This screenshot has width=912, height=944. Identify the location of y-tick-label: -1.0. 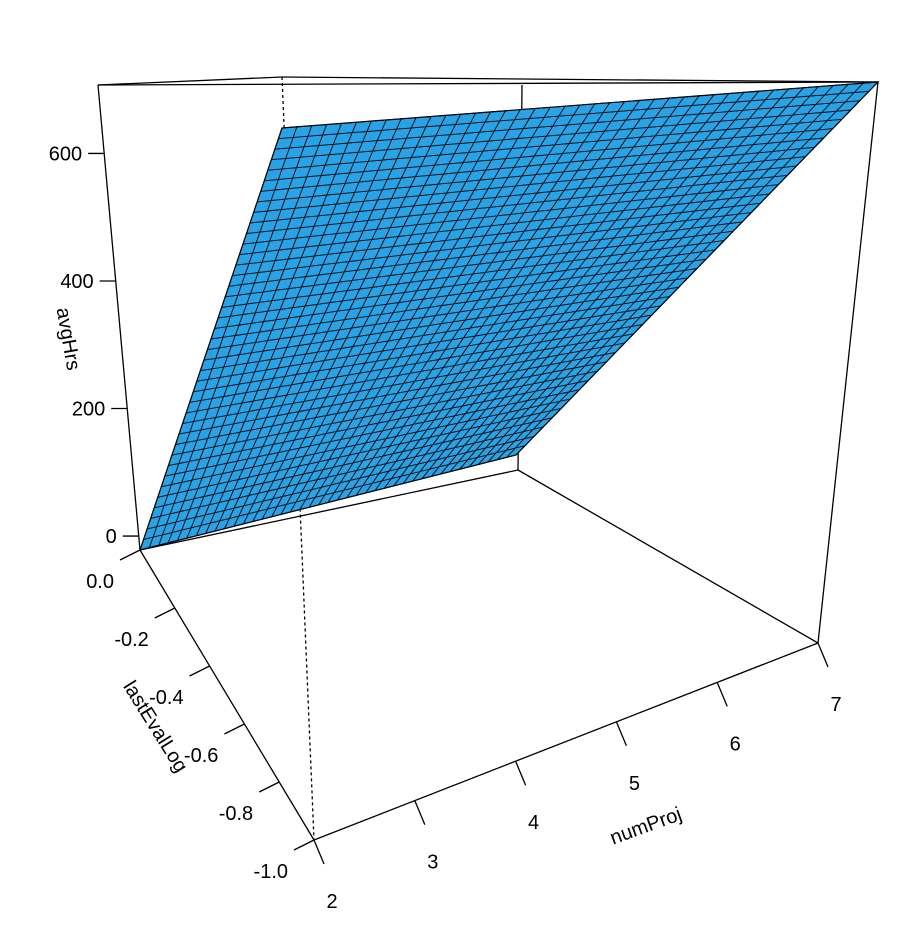
(271, 872).